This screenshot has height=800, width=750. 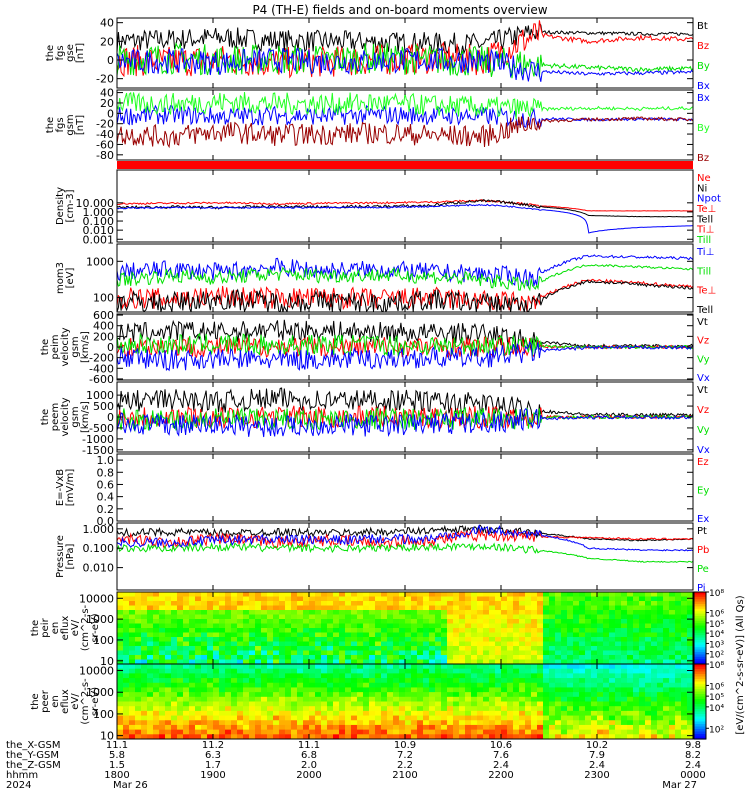 What do you see at coordinates (65, 628) in the screenshot?
I see `y-axis-label: eflux` at bounding box center [65, 628].